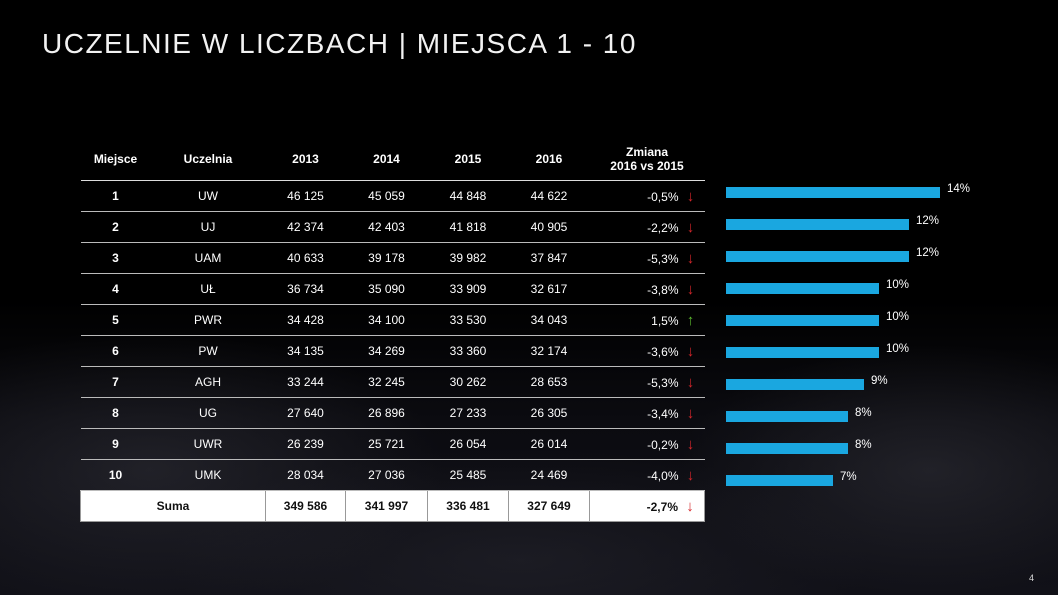 This screenshot has height=595, width=1058. Describe the element at coordinates (876, 482) in the screenshot. I see `bar-row: 7%` at that location.